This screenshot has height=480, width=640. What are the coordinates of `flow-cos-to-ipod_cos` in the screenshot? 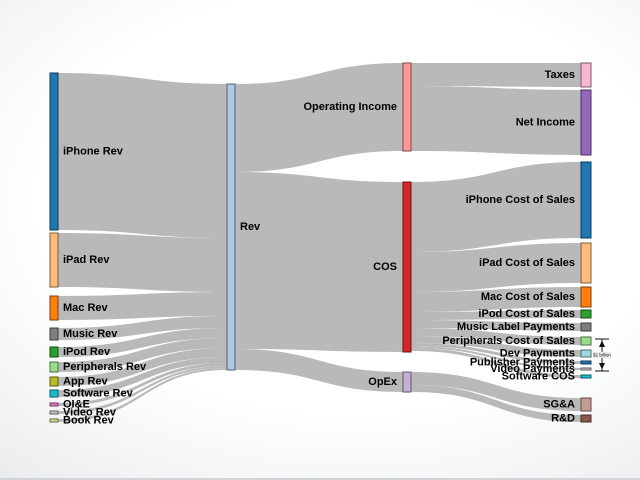 It's located at (496, 315).